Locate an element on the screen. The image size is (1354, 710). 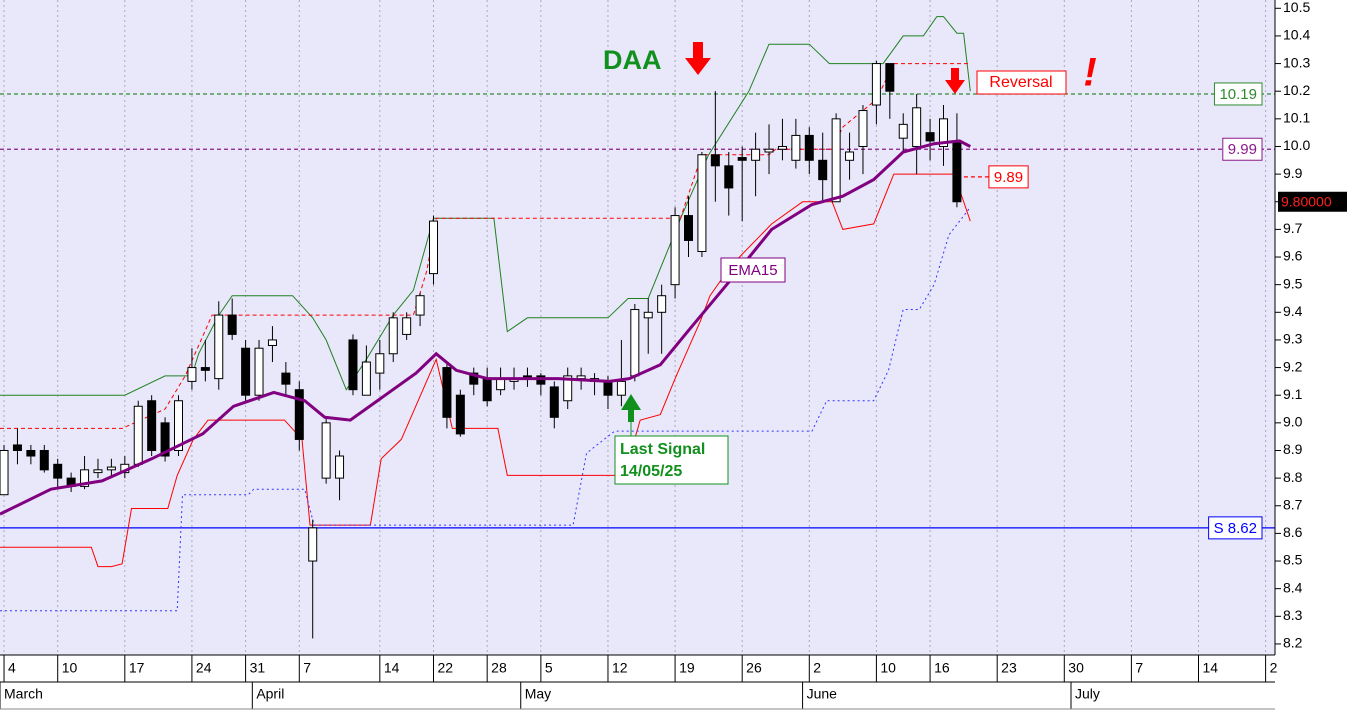
x-tick-label: 14 is located at coordinates (392, 668).